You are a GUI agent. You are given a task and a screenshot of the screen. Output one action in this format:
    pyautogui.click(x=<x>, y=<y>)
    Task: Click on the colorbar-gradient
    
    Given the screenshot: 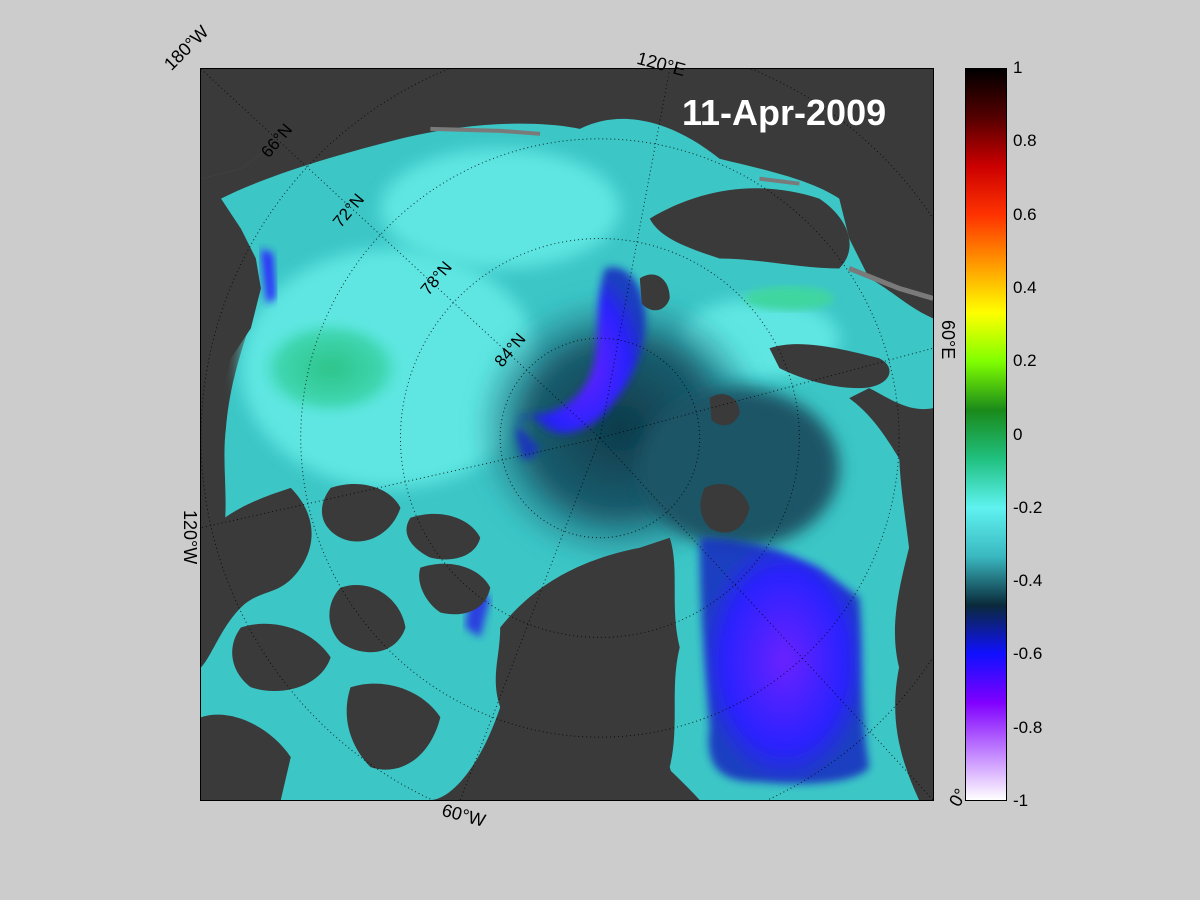 What is the action you would take?
    pyautogui.click(x=986, y=434)
    